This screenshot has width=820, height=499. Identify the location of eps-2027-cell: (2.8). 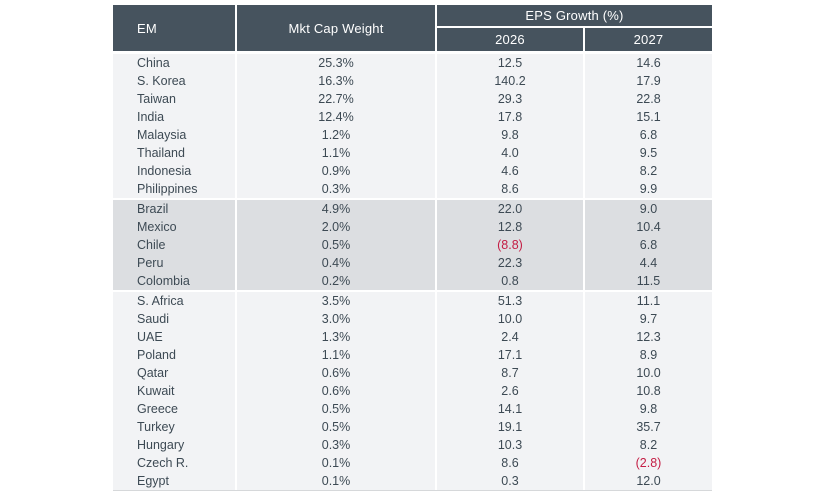
(647, 463).